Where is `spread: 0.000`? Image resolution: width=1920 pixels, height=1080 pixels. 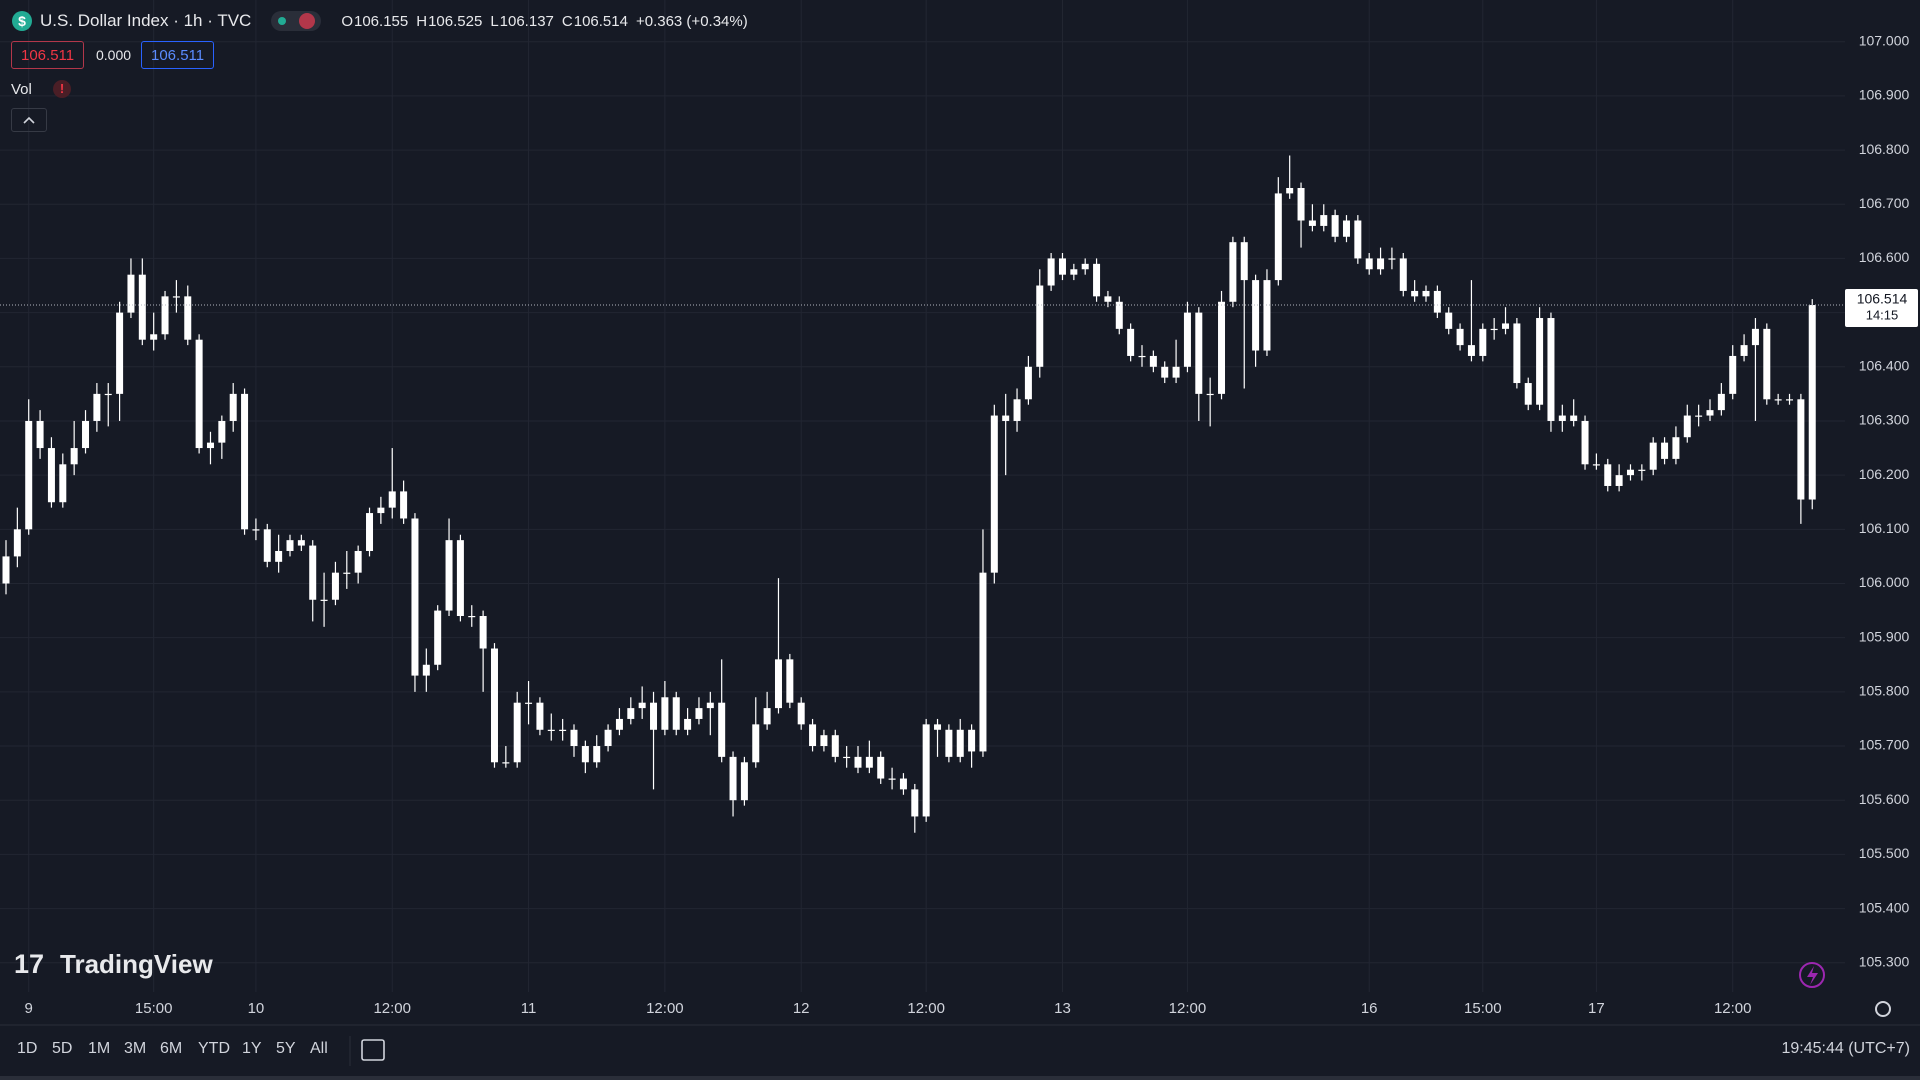 spread: 0.000 is located at coordinates (114, 55).